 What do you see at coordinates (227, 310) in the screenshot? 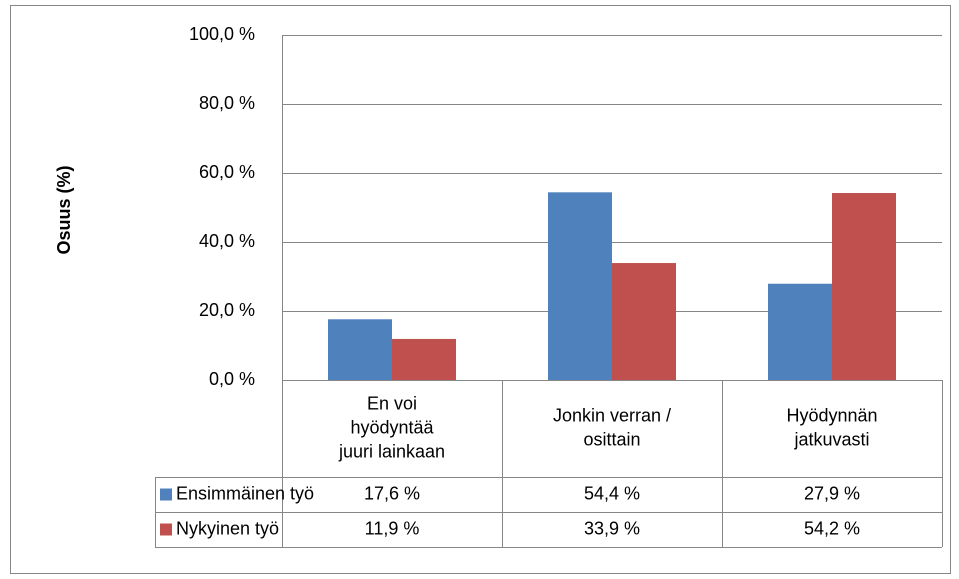
I see `y-tick-label: 20,0 %` at bounding box center [227, 310].